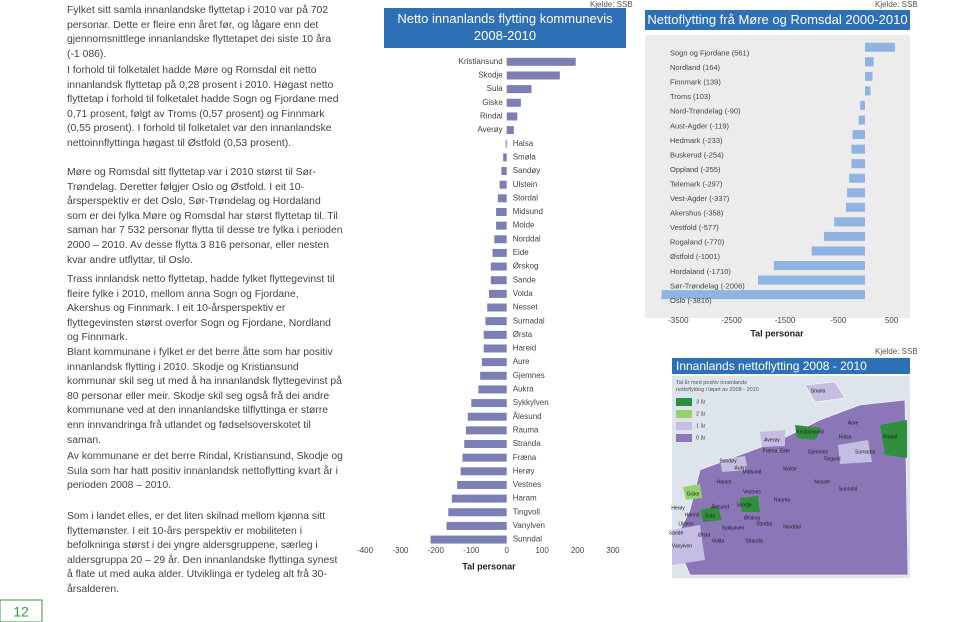 The width and height of the screenshot is (960, 622). Describe the element at coordinates (697, 242) in the screenshot. I see `category-label: Rogaland (-770)` at that location.